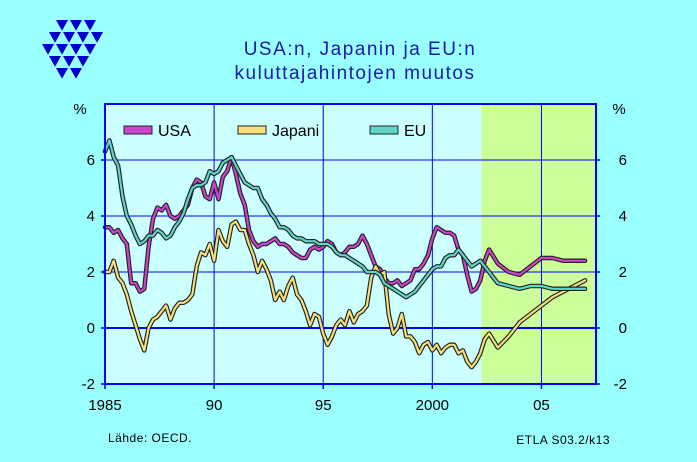 This screenshot has height=462, width=697. I want to click on legend-label-eu: EU, so click(415, 131).